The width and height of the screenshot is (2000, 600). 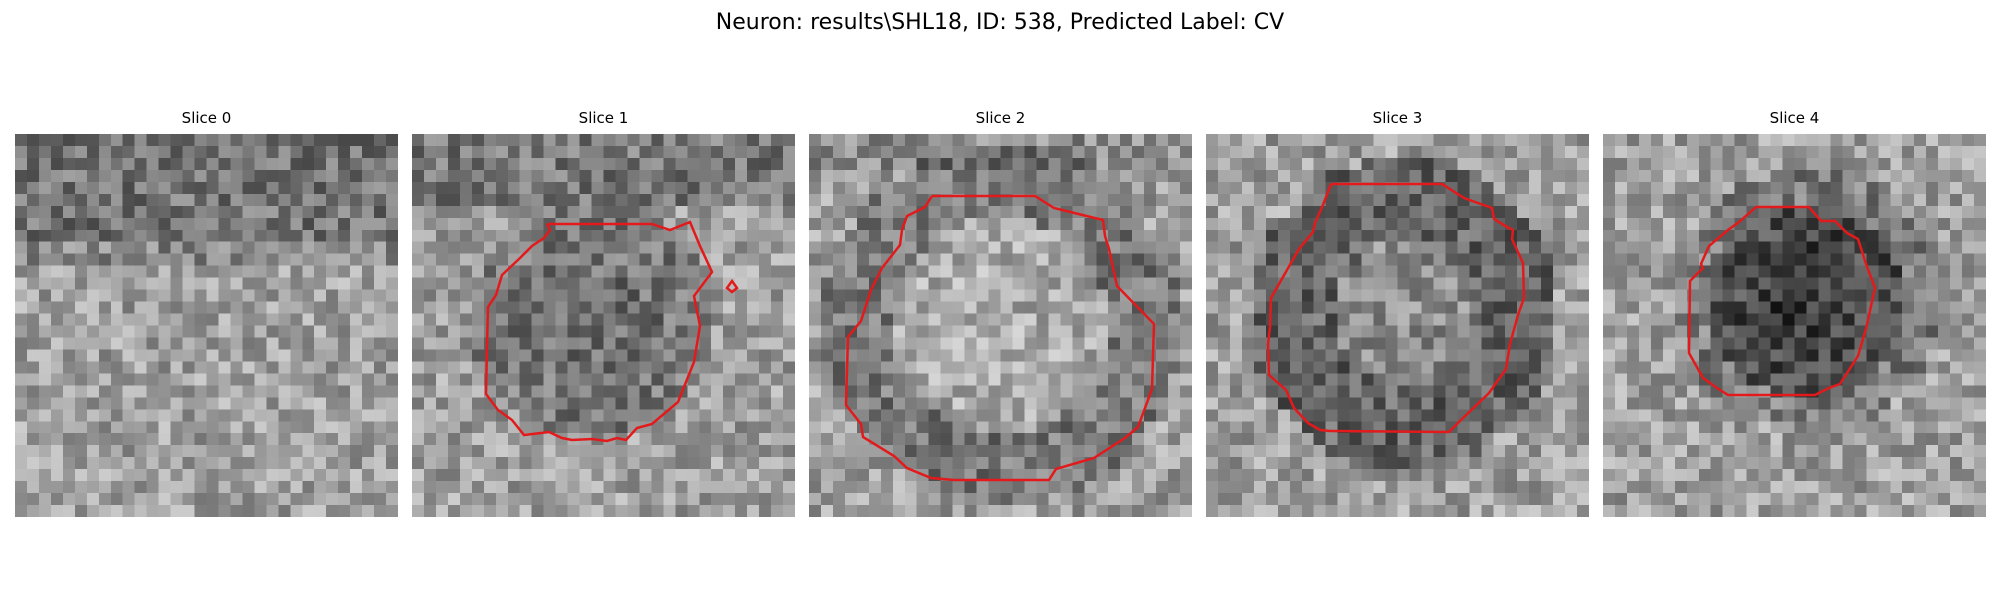 What do you see at coordinates (1000, 118) in the screenshot?
I see `slice-title: Slice 2` at bounding box center [1000, 118].